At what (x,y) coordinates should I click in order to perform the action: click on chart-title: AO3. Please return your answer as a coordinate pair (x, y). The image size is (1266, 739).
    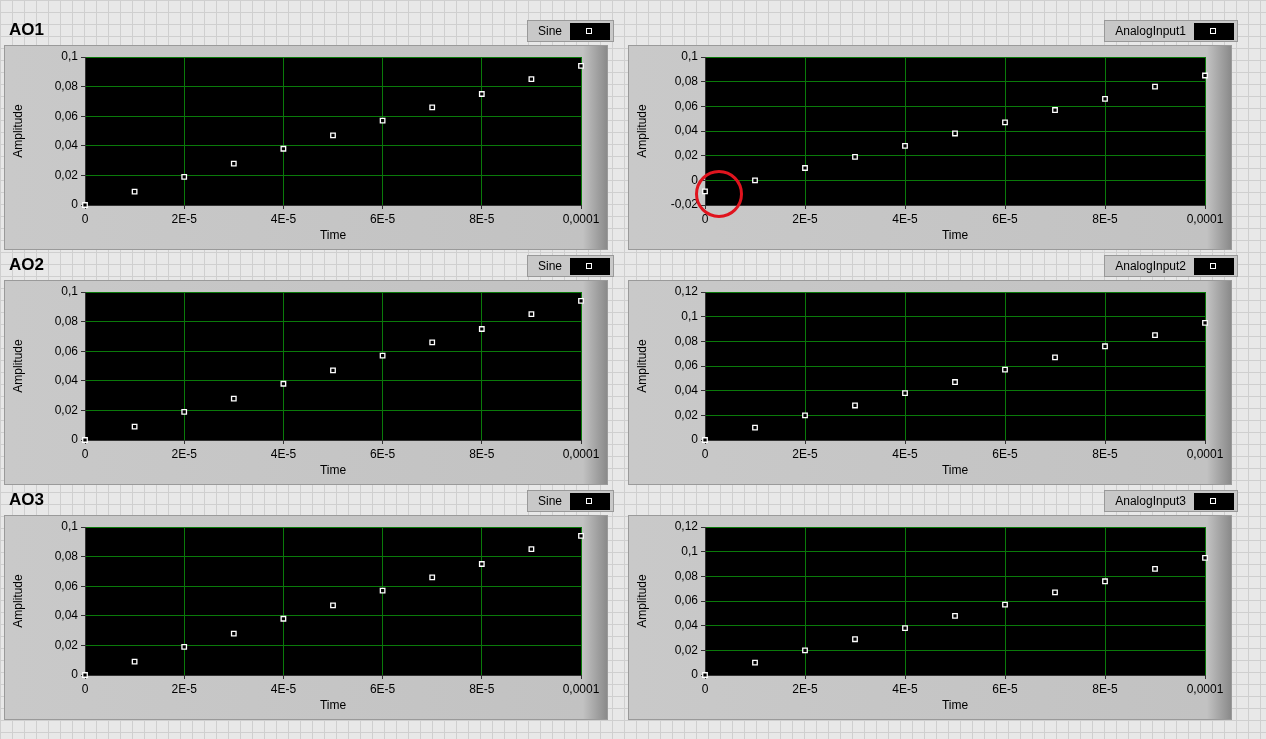
    Looking at the image, I should click on (26, 500).